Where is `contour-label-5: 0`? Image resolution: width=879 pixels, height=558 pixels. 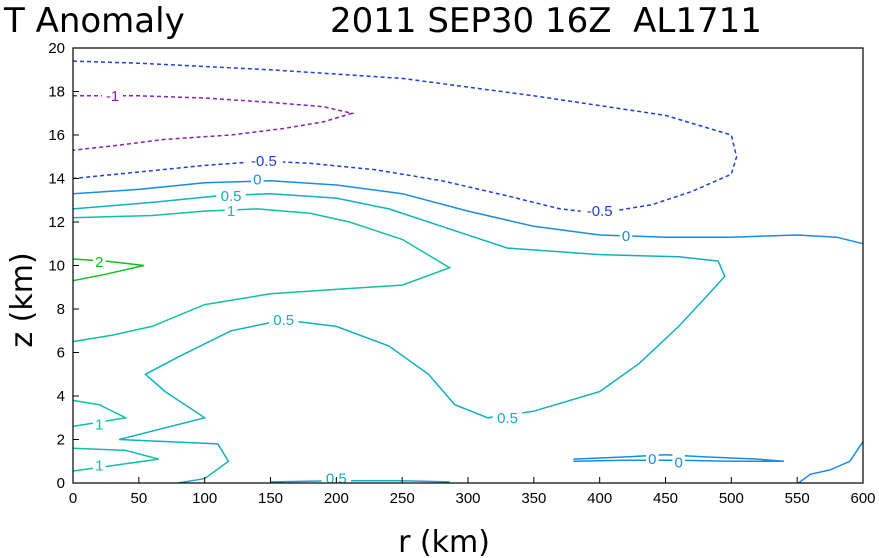 contour-label-5: 0 is located at coordinates (652, 459).